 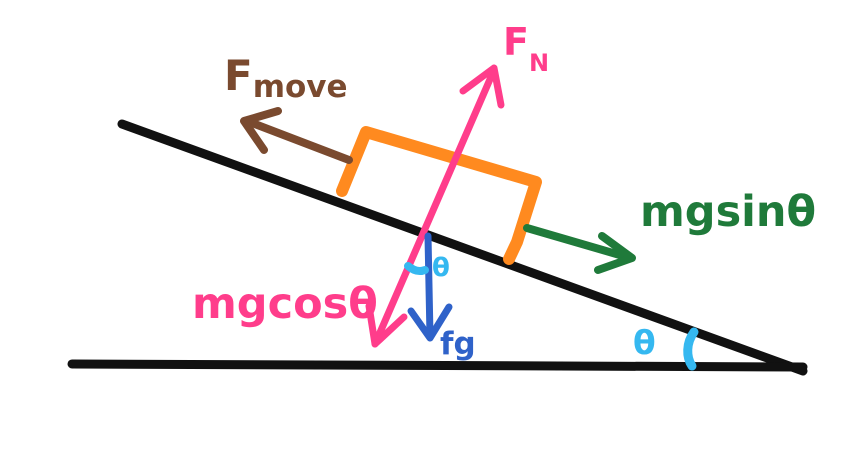 I want to click on mg-sin-label: mgsinθ, so click(x=728, y=212).